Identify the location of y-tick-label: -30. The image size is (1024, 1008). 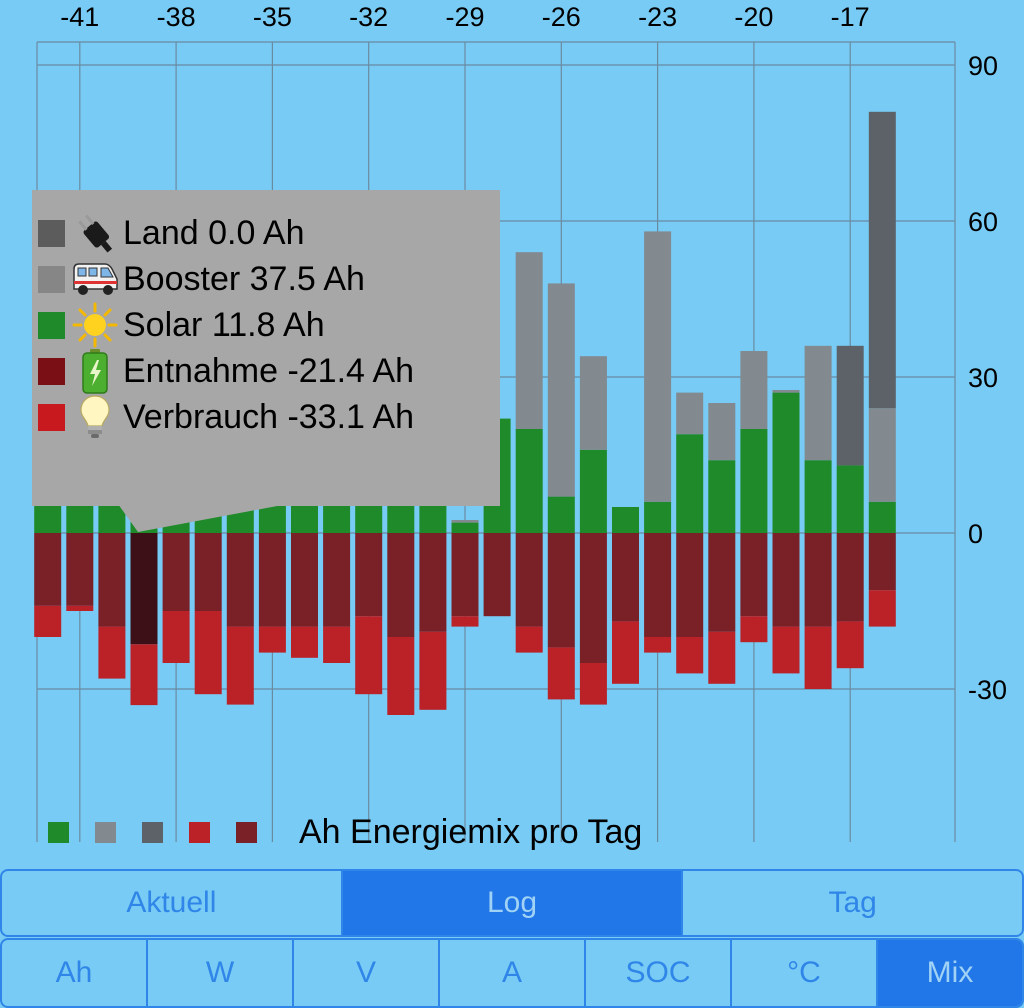
(987, 690).